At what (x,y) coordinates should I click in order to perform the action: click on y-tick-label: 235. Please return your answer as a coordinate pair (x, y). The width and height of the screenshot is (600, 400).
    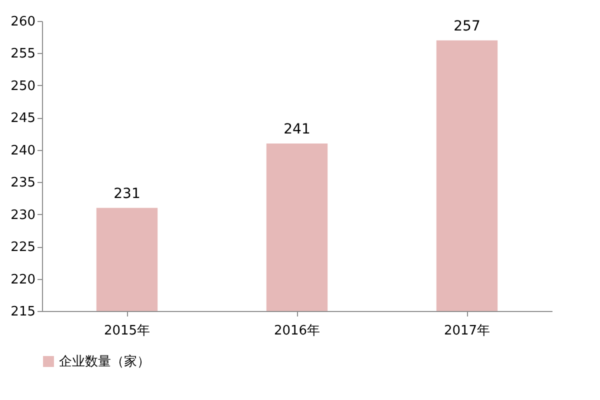
    Looking at the image, I should click on (23, 183).